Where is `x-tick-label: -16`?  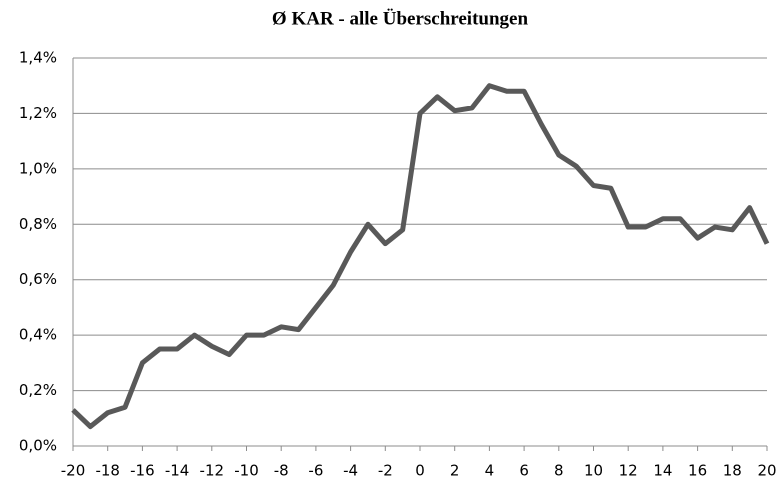
x-tick-label: -16 is located at coordinates (142, 471).